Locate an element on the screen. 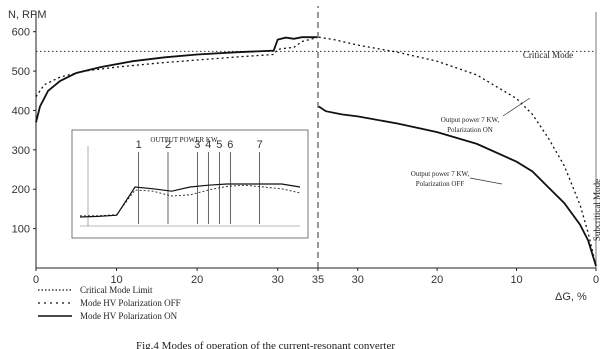 The image size is (608, 349). inset-chart: OUTPUT POWER KW 1 2 3 4 5 6 7 is located at coordinates (190, 184).